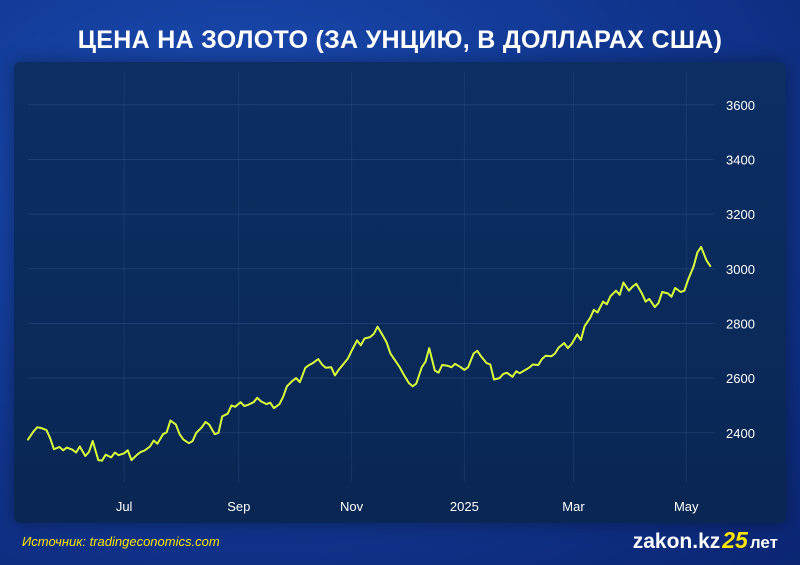  Describe the element at coordinates (686, 506) in the screenshot. I see `x-tick-label: May` at that location.